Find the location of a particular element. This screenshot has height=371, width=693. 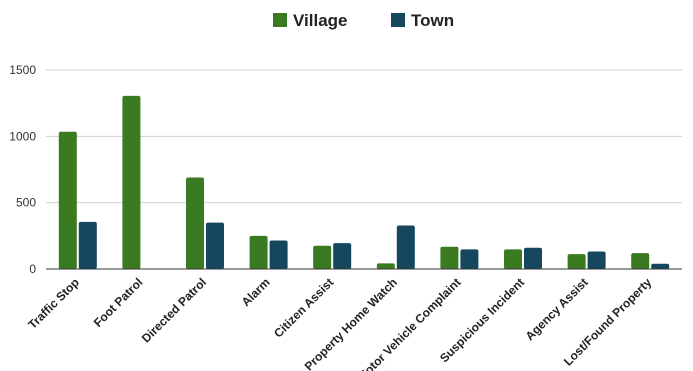

bar-town-property-home-watch is located at coordinates (405, 247).